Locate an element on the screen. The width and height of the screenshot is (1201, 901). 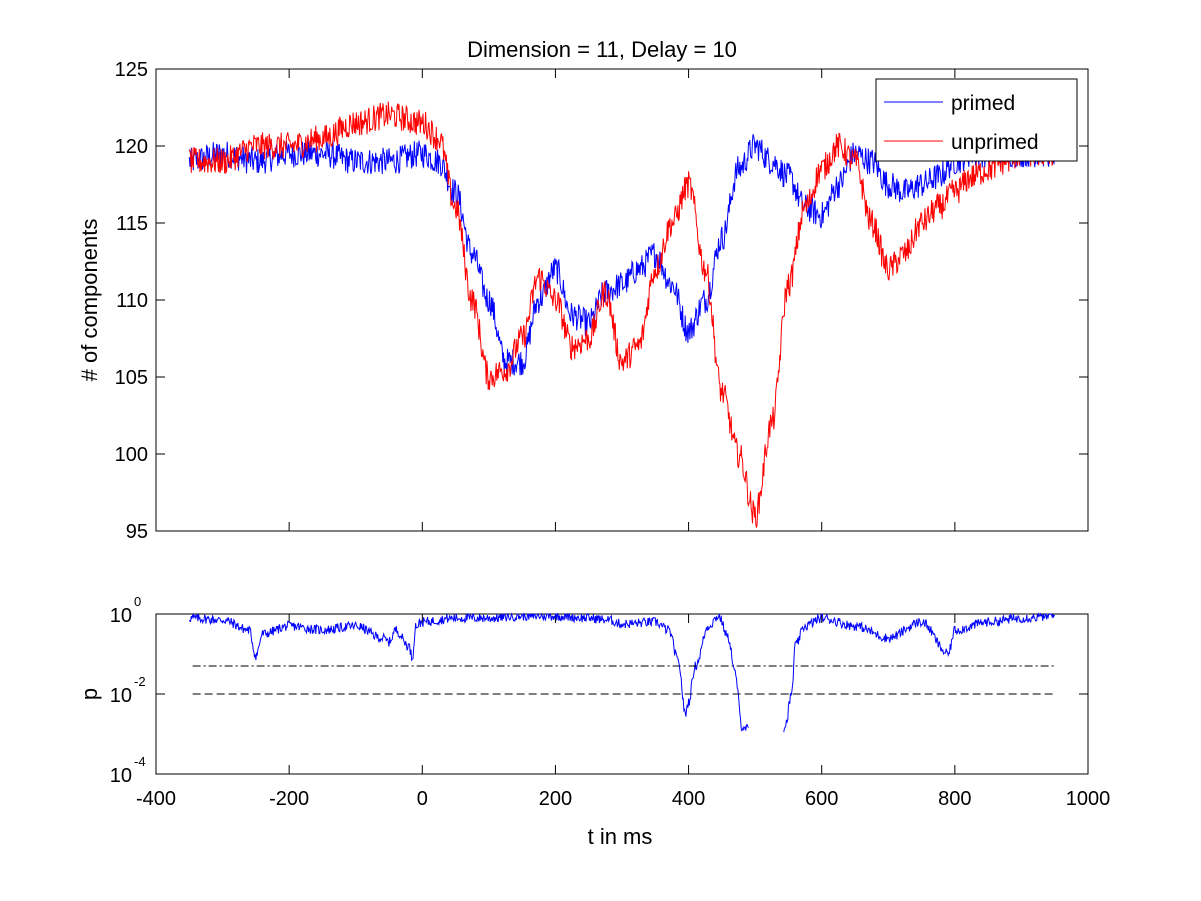
chart-title: Dimension = 11, Delay = 10 is located at coordinates (602, 49).